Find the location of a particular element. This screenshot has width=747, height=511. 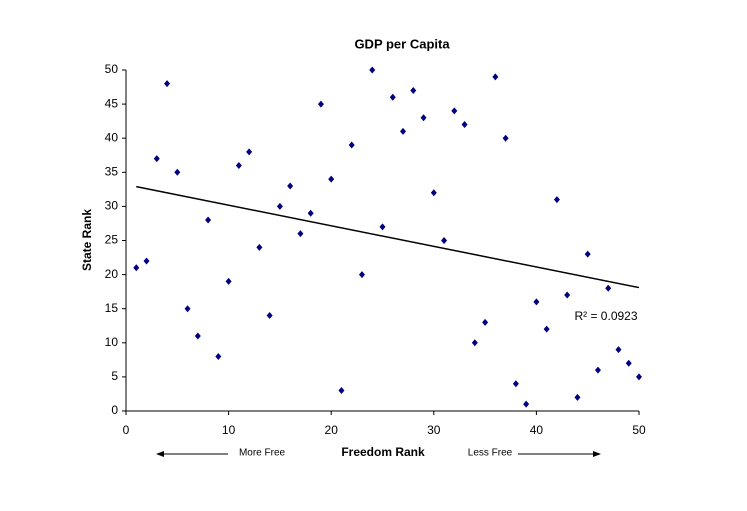

y-tick-label: 15 is located at coordinates (112, 308).